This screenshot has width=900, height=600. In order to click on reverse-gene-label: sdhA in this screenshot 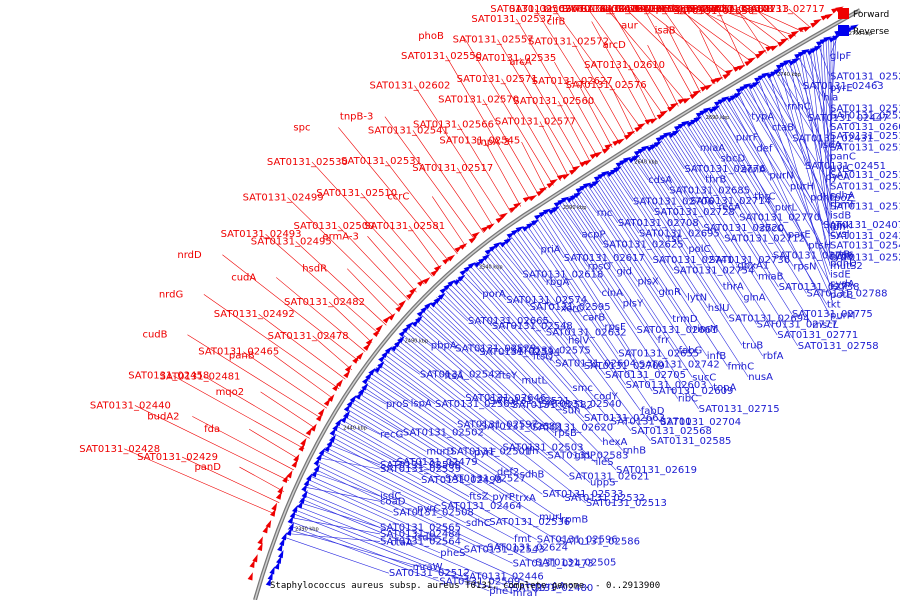, I will do `click(842, 195)`.